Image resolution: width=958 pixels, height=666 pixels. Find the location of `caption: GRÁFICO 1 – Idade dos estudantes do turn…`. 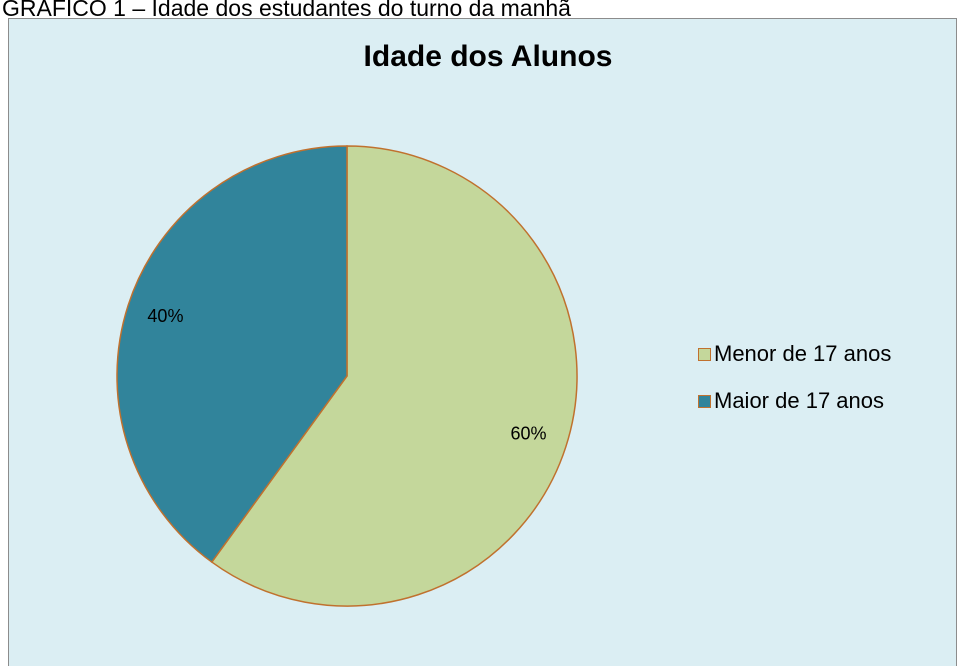

caption: GRÁFICO 1 – Idade dos estudantes do turn… is located at coordinates (286, 10).